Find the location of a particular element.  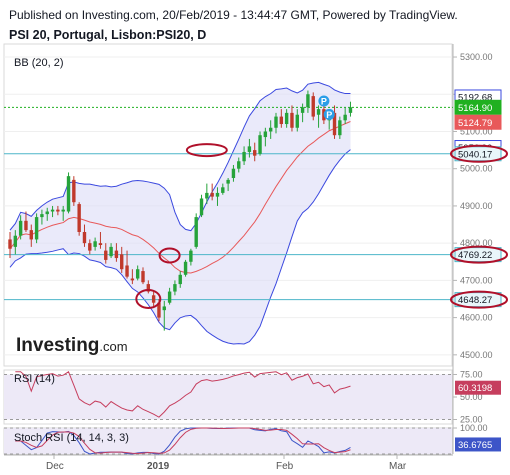

rsi-value-box is located at coordinates (478, 387).